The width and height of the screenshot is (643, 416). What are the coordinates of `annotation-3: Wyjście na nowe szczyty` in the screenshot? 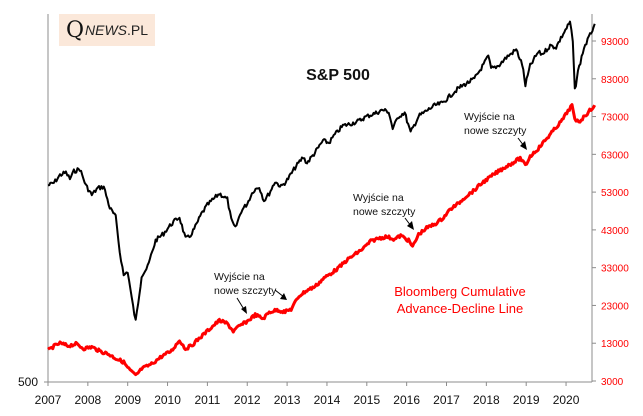 It's located at (495, 130).